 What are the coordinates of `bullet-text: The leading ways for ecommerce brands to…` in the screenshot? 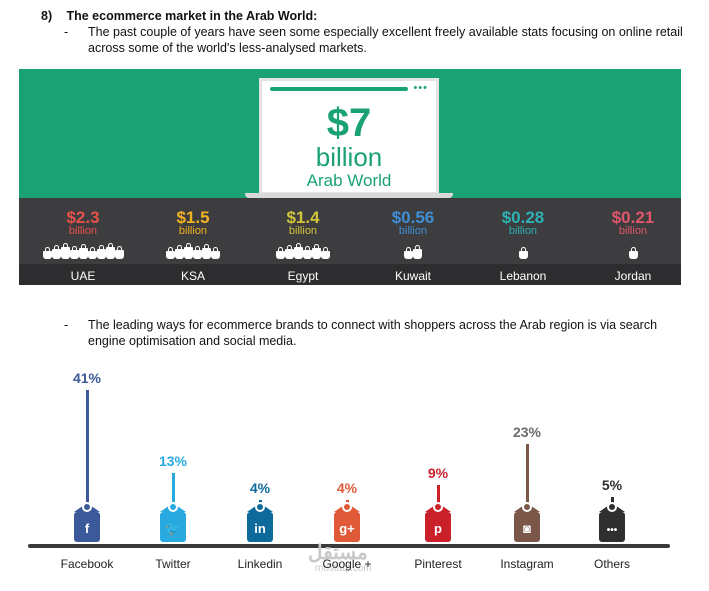 It's located at (373, 333).